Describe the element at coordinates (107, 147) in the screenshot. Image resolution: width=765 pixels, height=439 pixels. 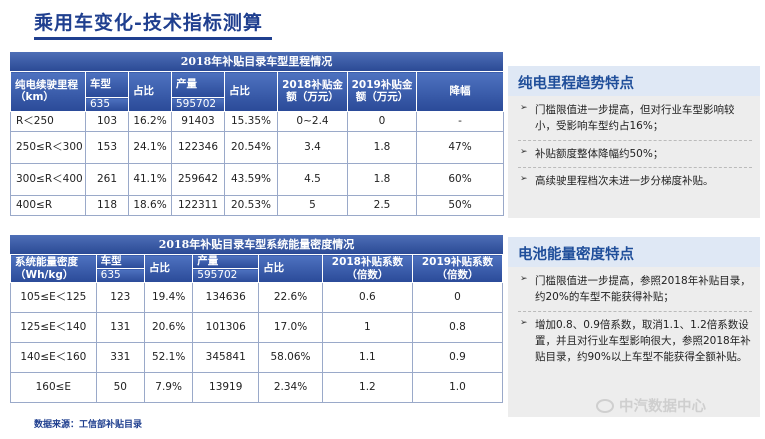
I see `cell: 153` at that location.